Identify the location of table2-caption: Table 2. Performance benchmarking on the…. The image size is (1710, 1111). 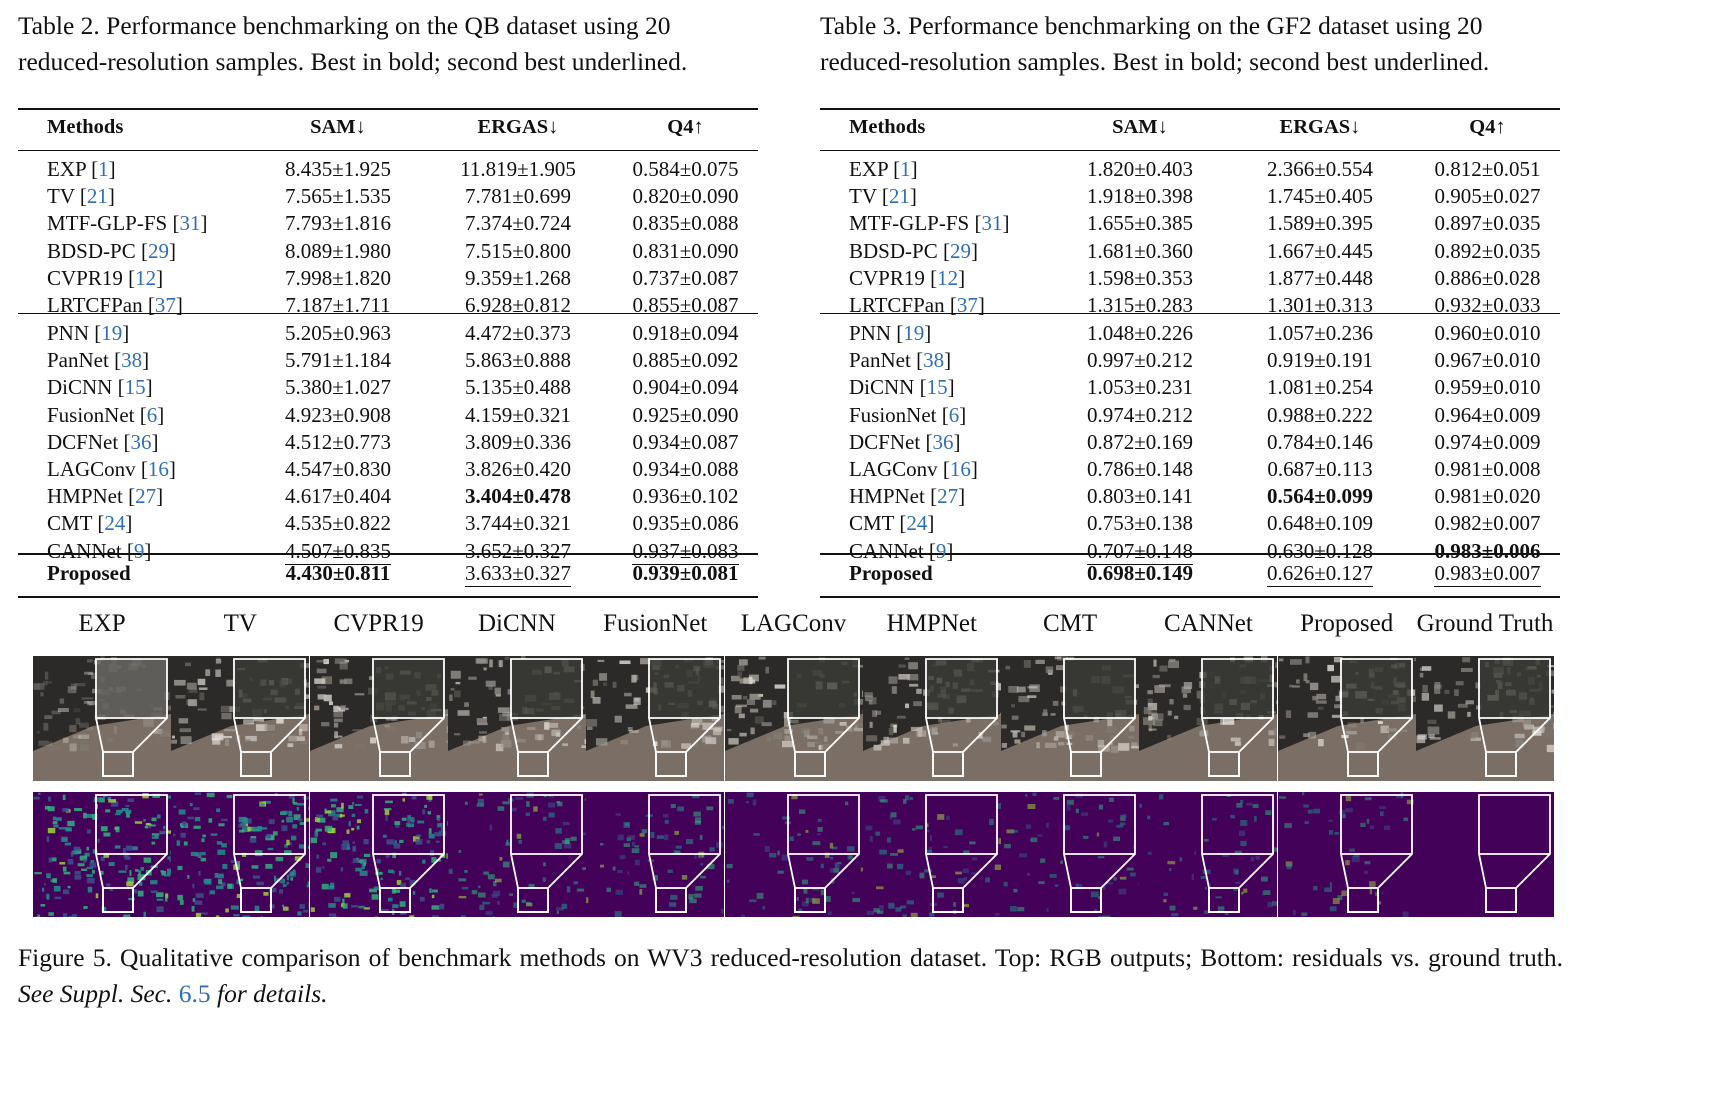
(389, 44).